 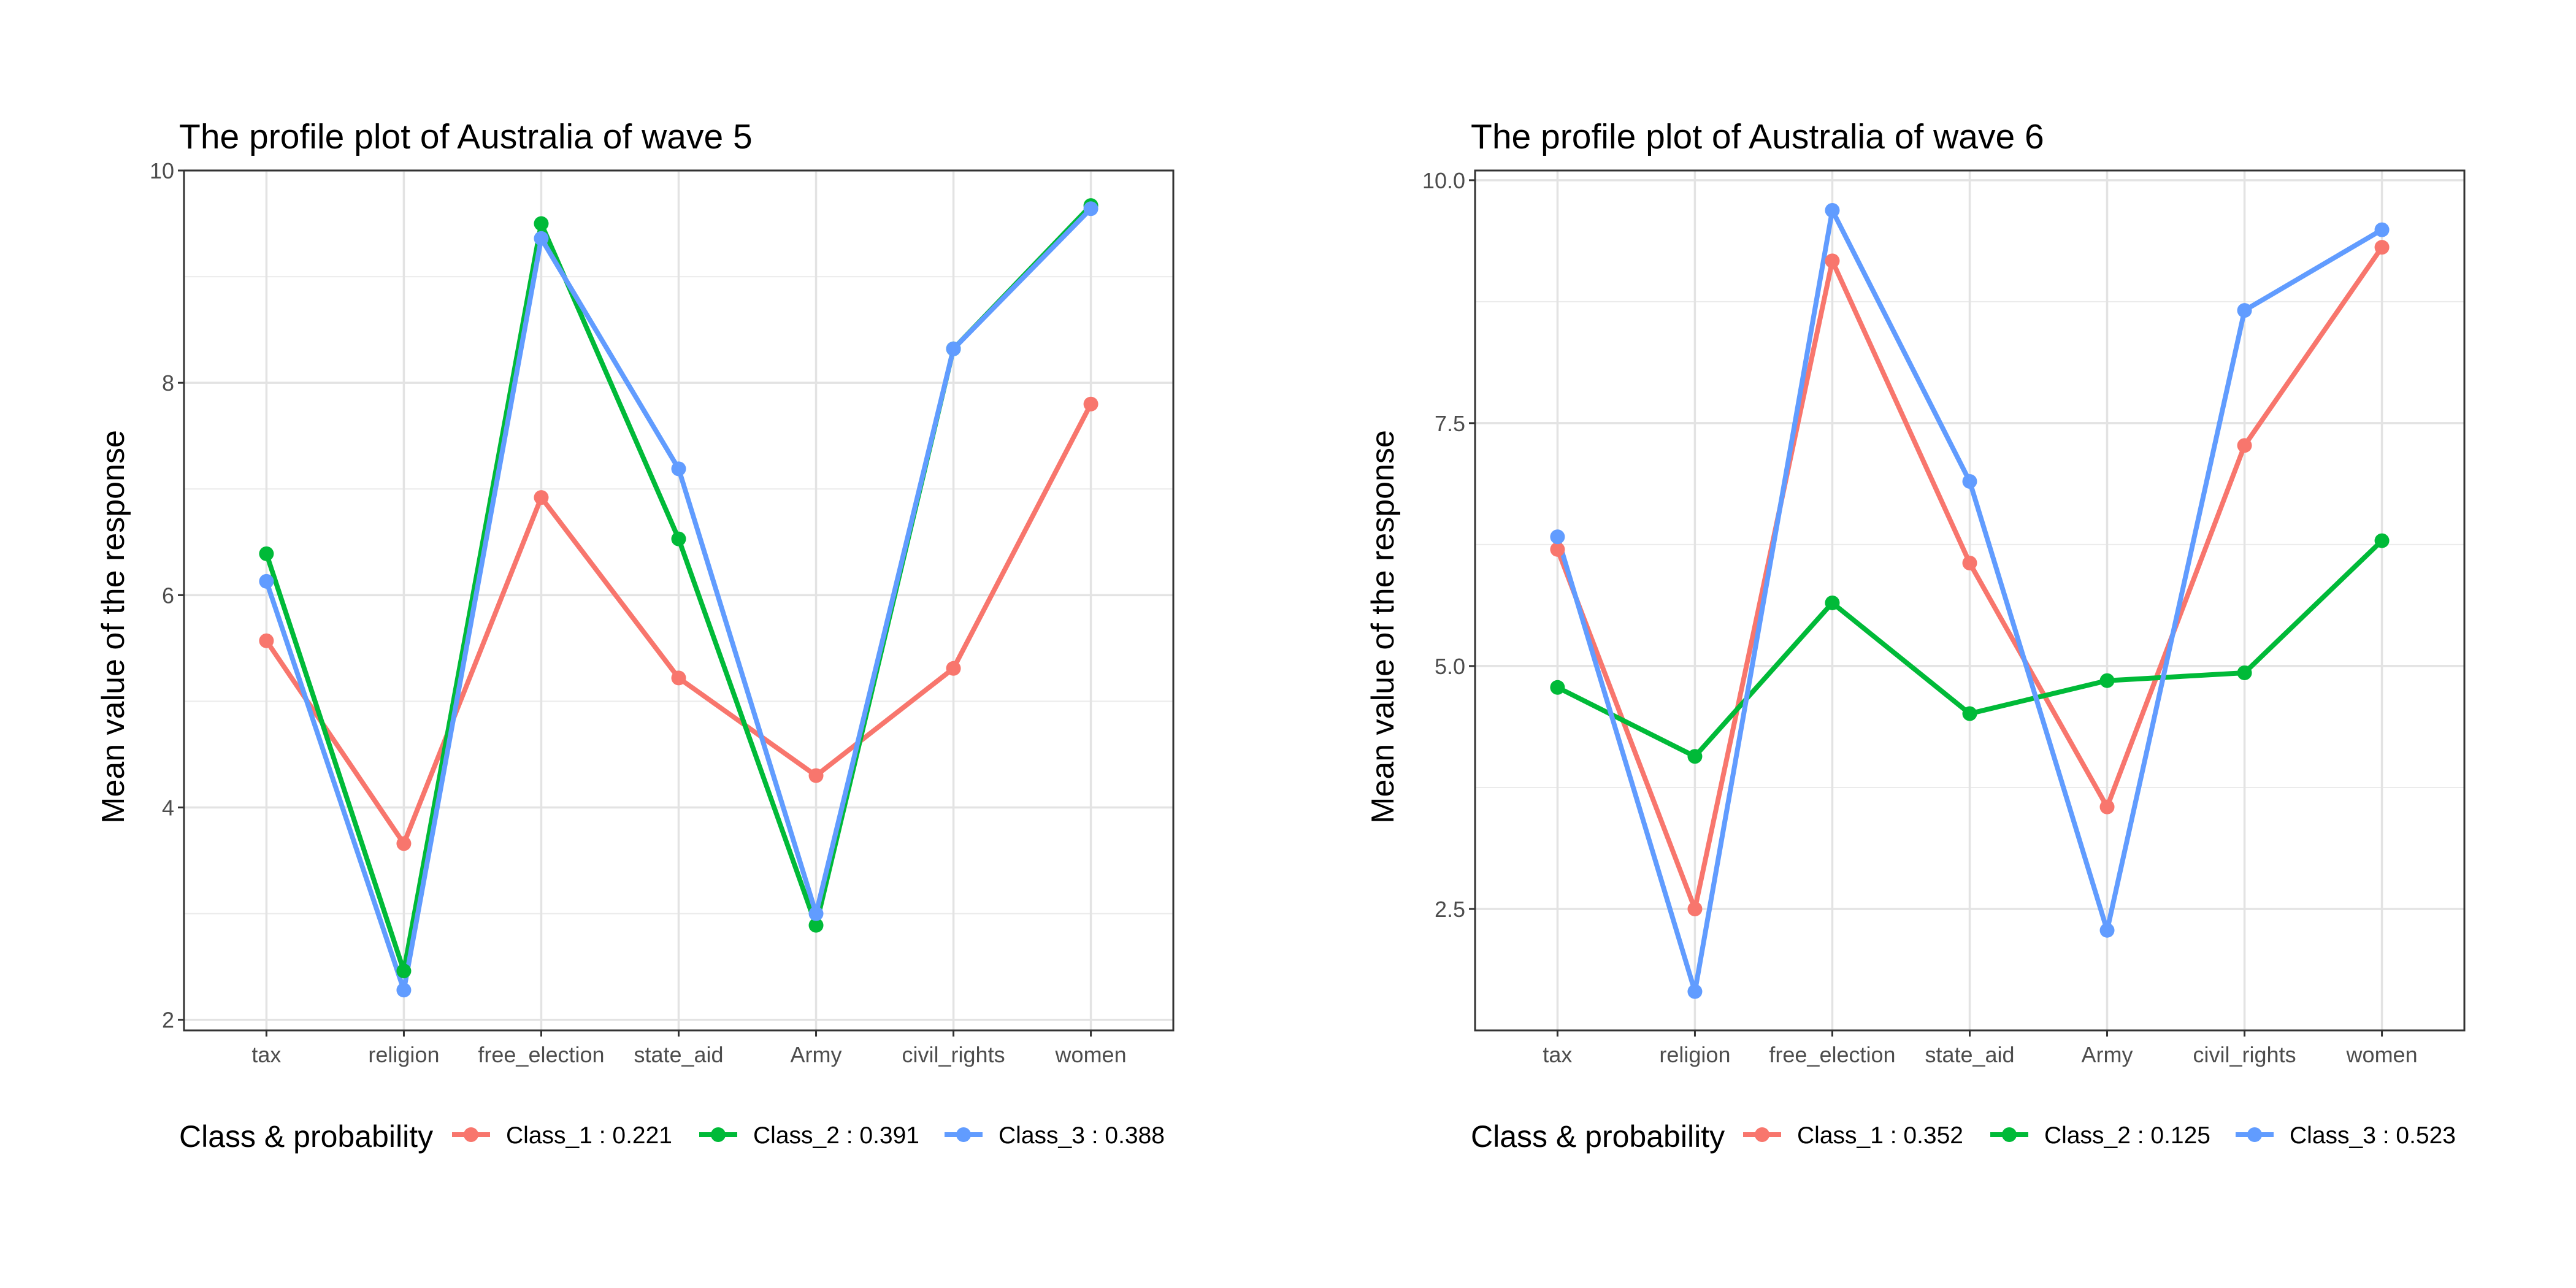 What do you see at coordinates (1757, 136) in the screenshot?
I see `chart-title: The profile plot of Australia of wave 6` at bounding box center [1757, 136].